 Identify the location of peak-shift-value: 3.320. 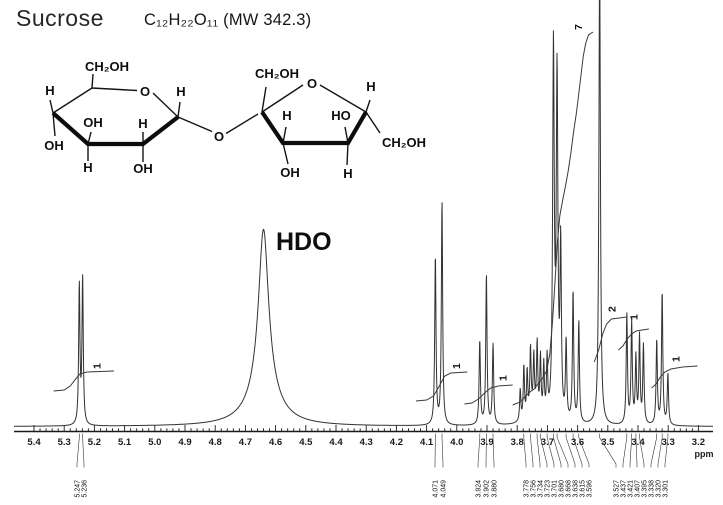
(659, 489).